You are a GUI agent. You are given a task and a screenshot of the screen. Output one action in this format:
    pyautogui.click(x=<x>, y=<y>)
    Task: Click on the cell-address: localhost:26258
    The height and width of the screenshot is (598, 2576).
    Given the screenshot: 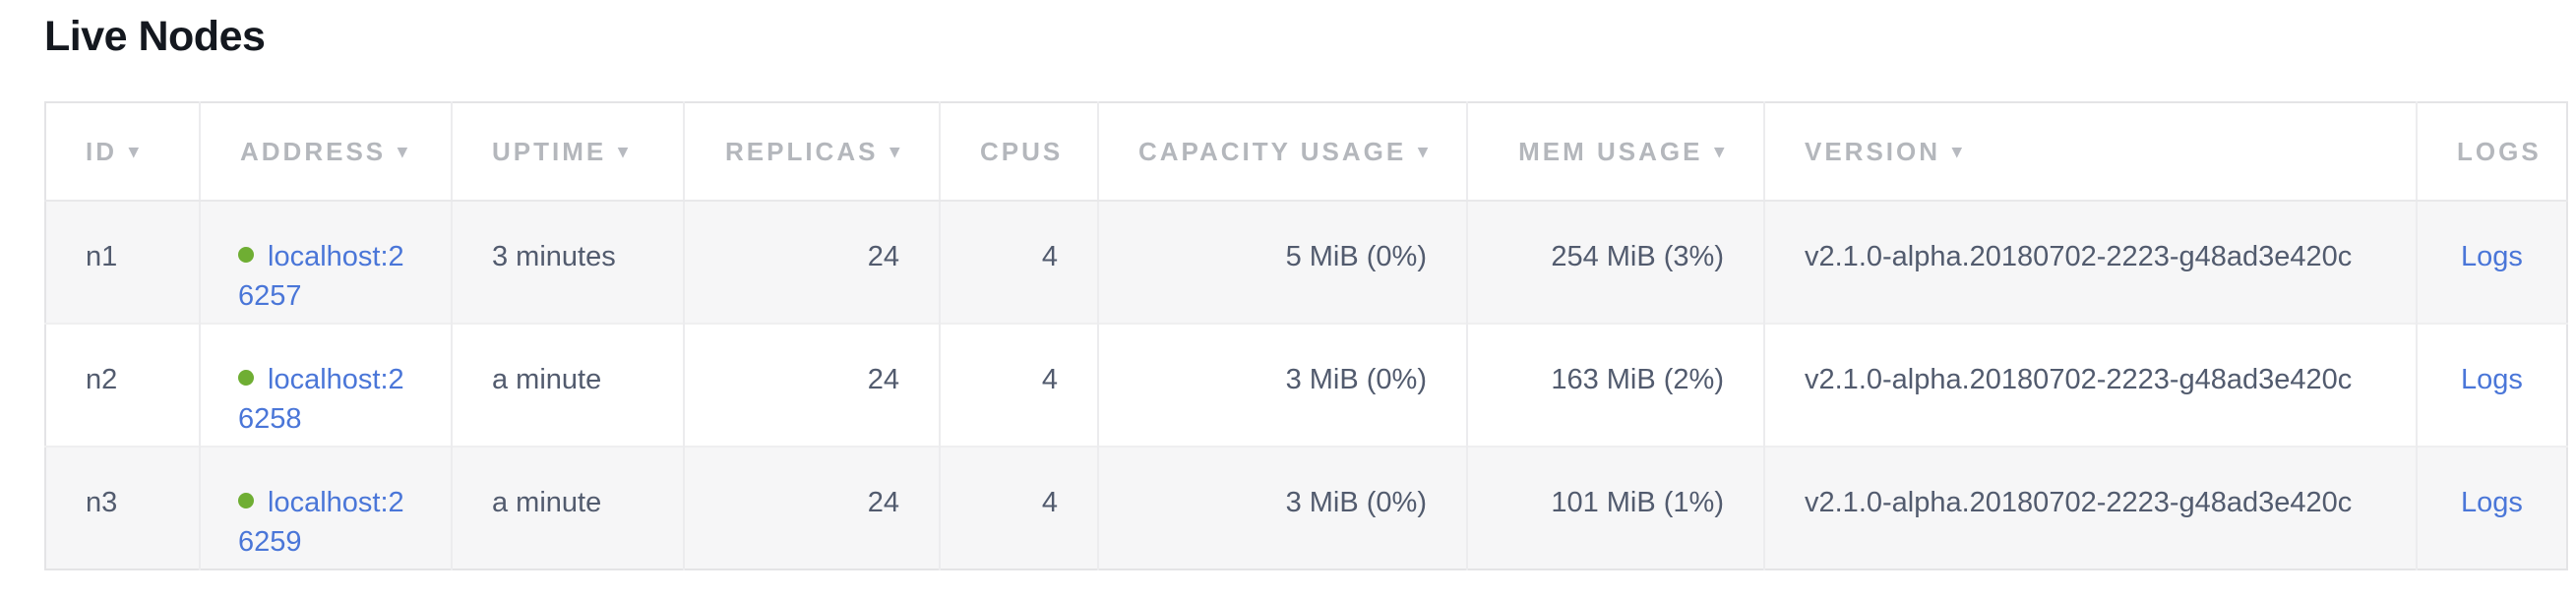 What is the action you would take?
    pyautogui.click(x=325, y=385)
    